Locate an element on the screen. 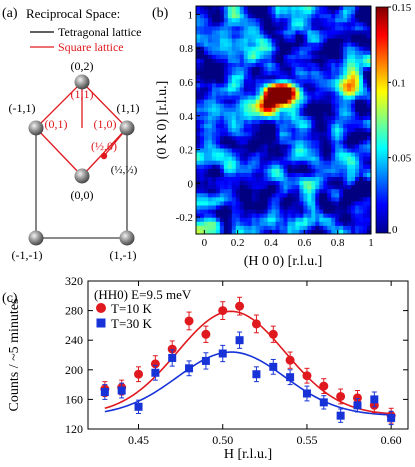  legend-tetragonal-label: Tetragonal lattice is located at coordinates (99, 32).